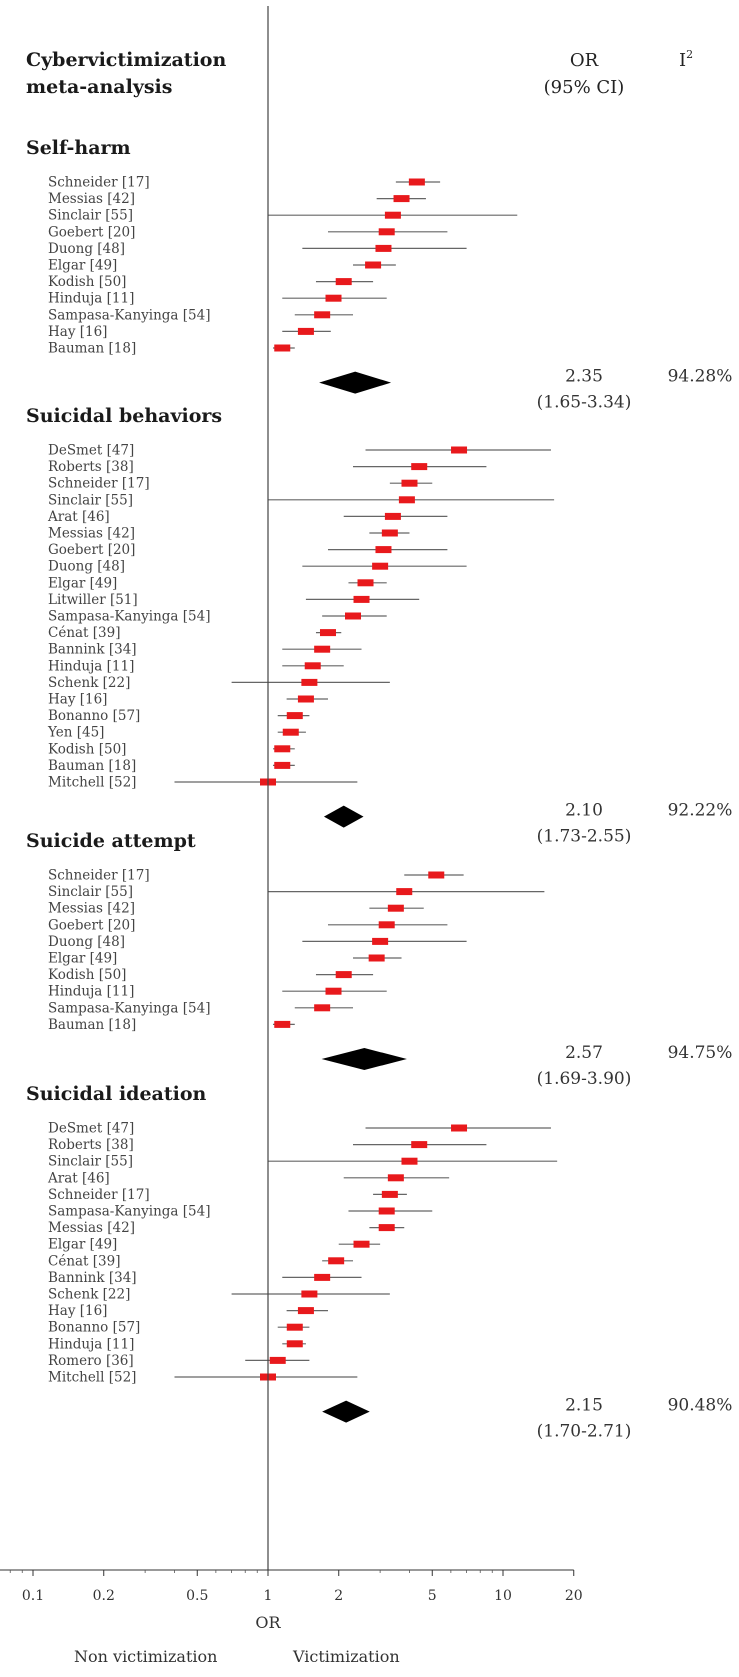  I want to click on pooled-or: 2.10, so click(584, 811).